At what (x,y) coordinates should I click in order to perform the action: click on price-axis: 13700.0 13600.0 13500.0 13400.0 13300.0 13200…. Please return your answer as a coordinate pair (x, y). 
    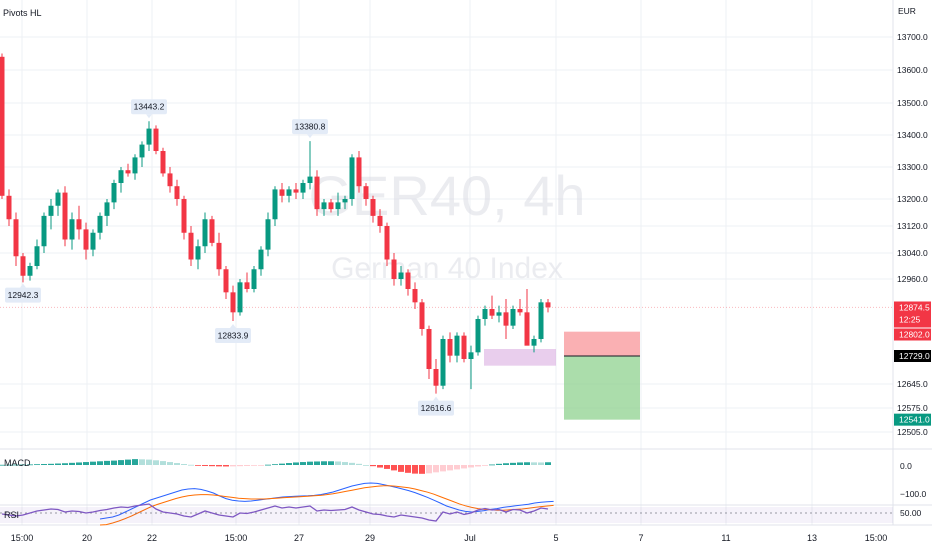
    Looking at the image, I should click on (912, 234).